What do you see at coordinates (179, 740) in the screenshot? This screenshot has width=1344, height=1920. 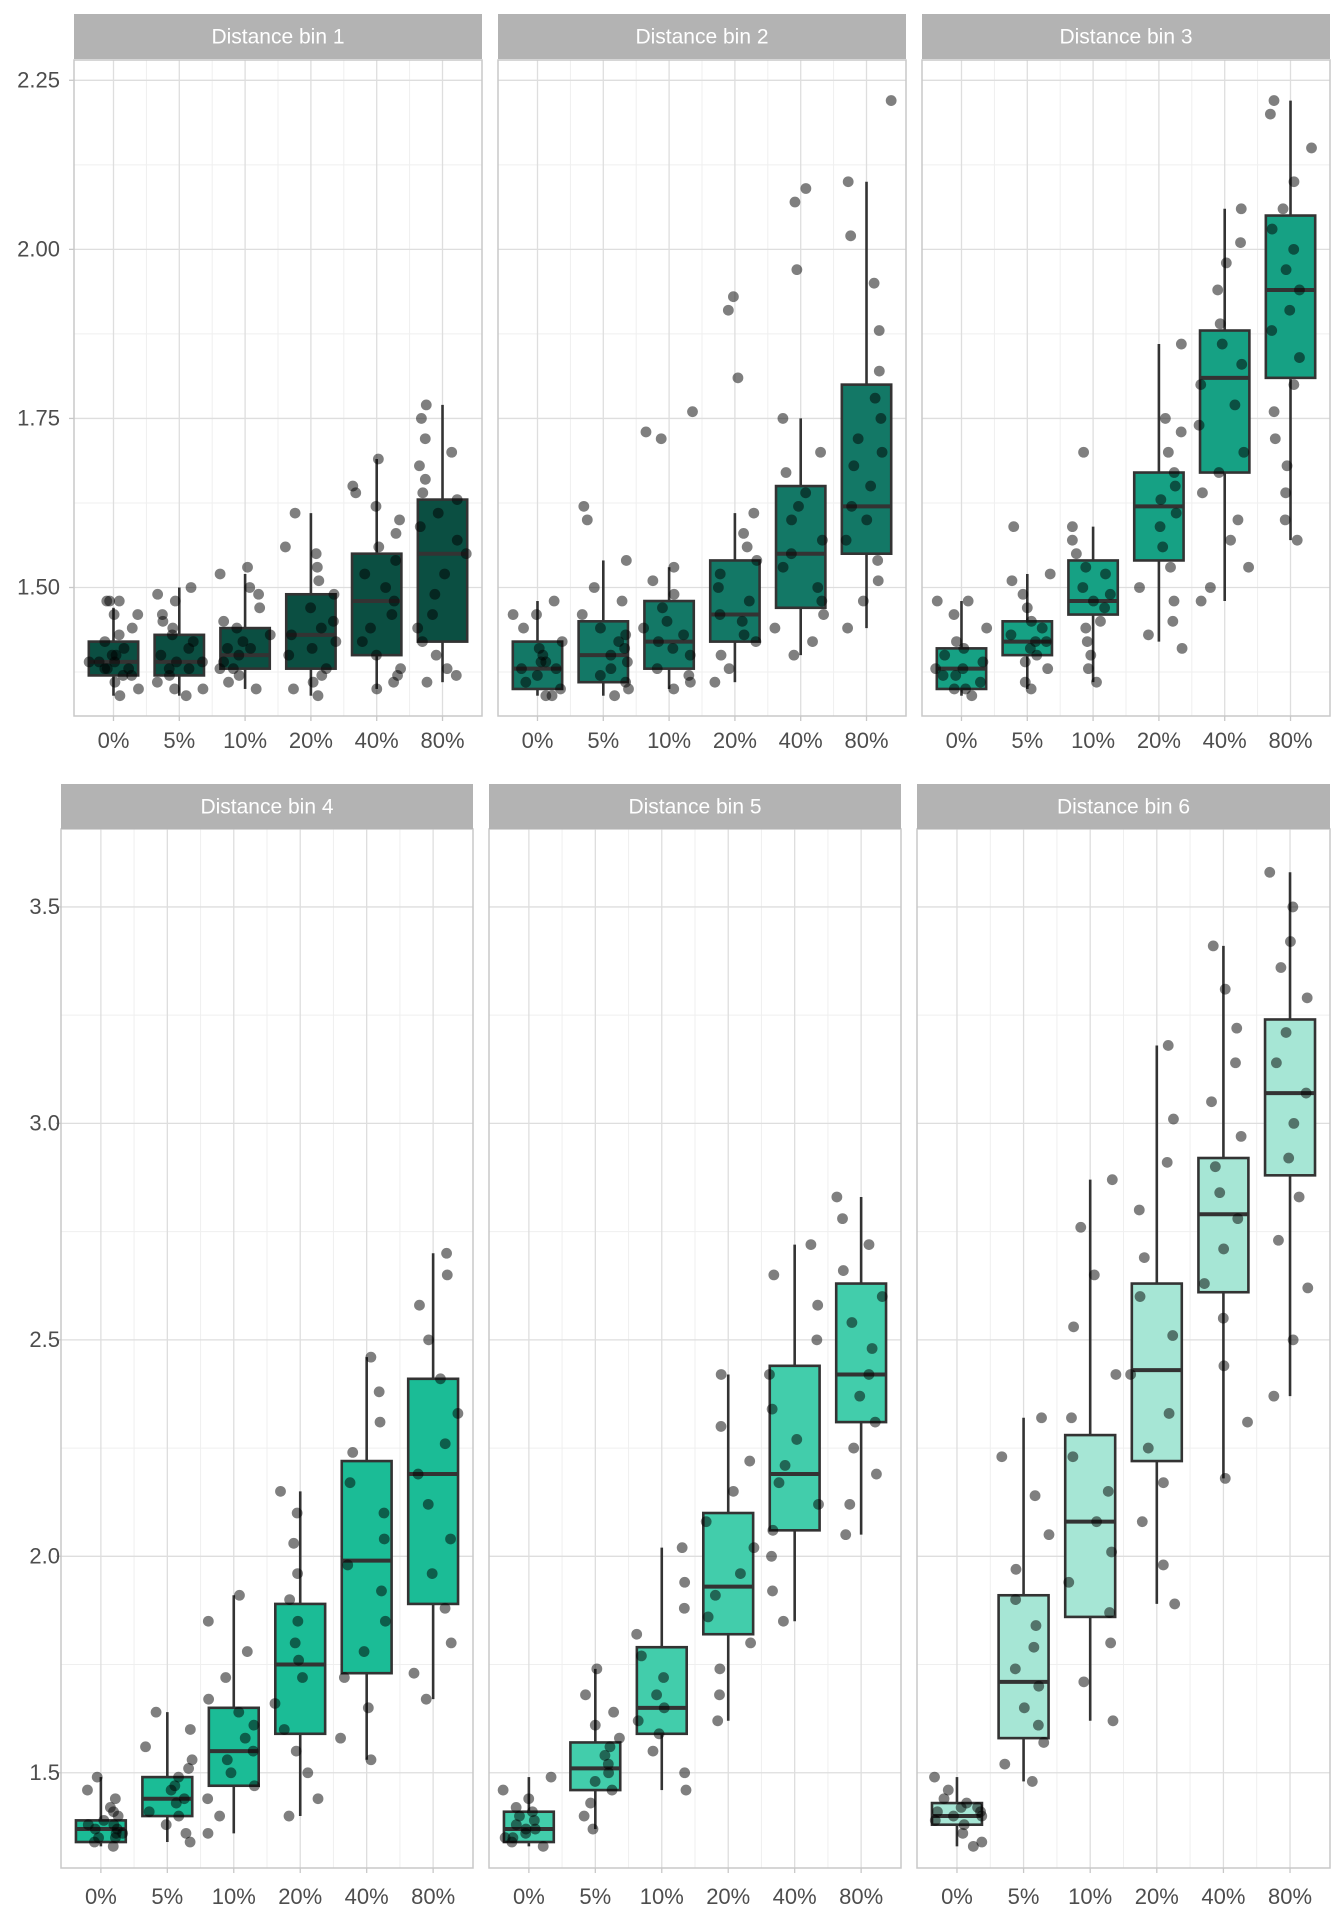 I see `x-tick-label: 5%` at bounding box center [179, 740].